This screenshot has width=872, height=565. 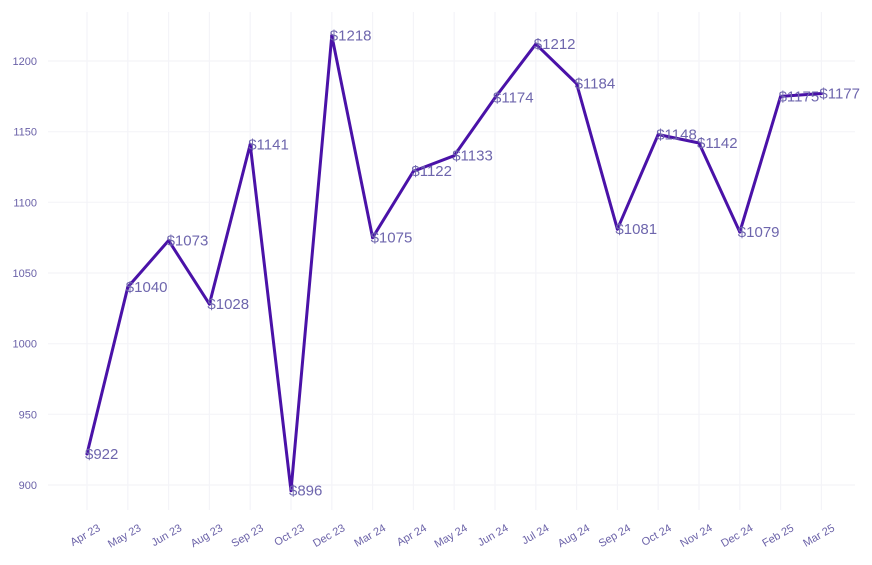 I want to click on x-tick-label: Apr 24, so click(x=412, y=535).